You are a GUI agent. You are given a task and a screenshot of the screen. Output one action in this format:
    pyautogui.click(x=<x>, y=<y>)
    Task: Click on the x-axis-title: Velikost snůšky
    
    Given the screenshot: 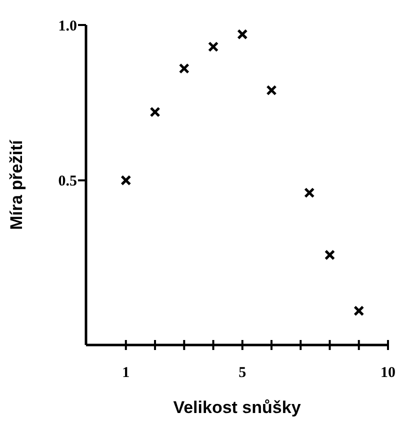 What is the action you would take?
    pyautogui.click(x=237, y=407)
    